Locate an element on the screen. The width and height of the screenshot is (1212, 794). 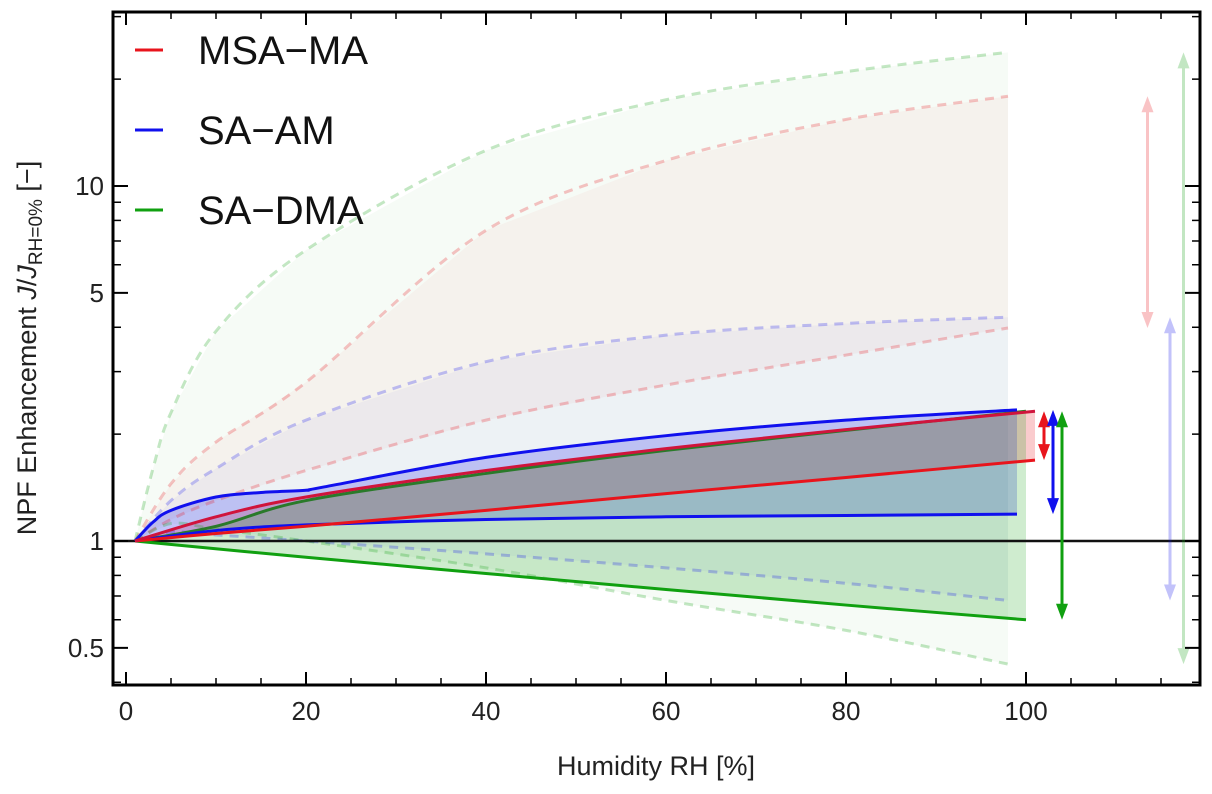
y-axis-label-unit: [−] is located at coordinates (27, 180).